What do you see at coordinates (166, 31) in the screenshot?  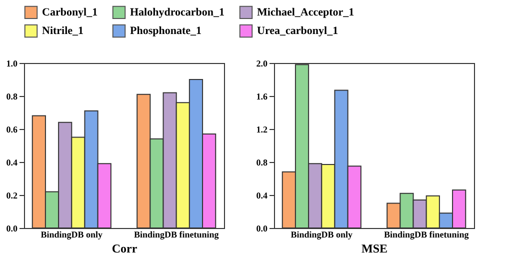 I see `legend-label: Phosphonate_1` at bounding box center [166, 31].